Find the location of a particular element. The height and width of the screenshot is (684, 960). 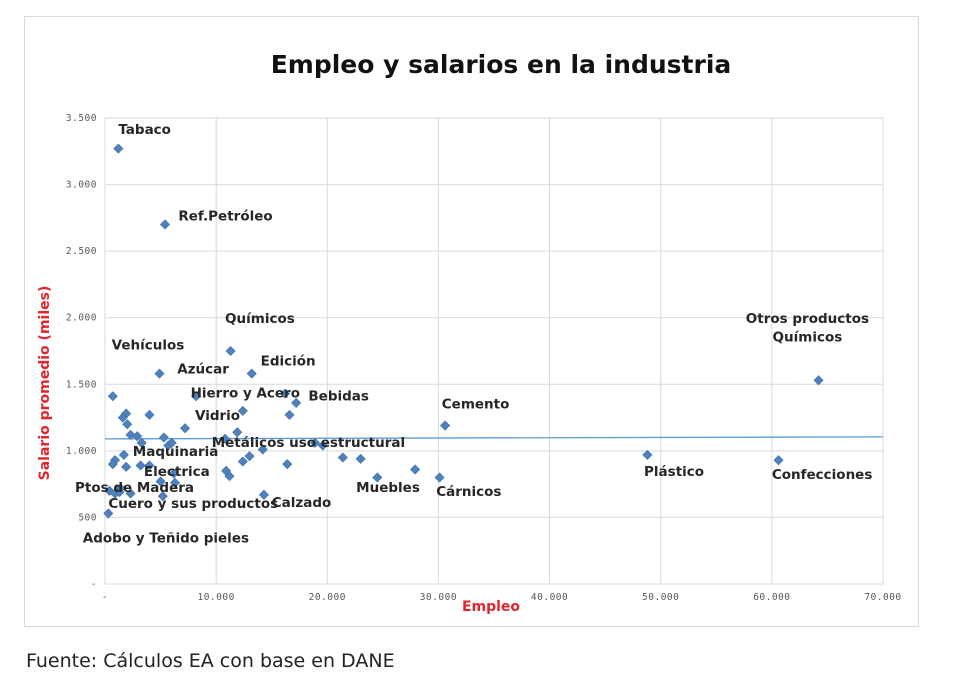

point-label: Bebidas is located at coordinates (338, 396).